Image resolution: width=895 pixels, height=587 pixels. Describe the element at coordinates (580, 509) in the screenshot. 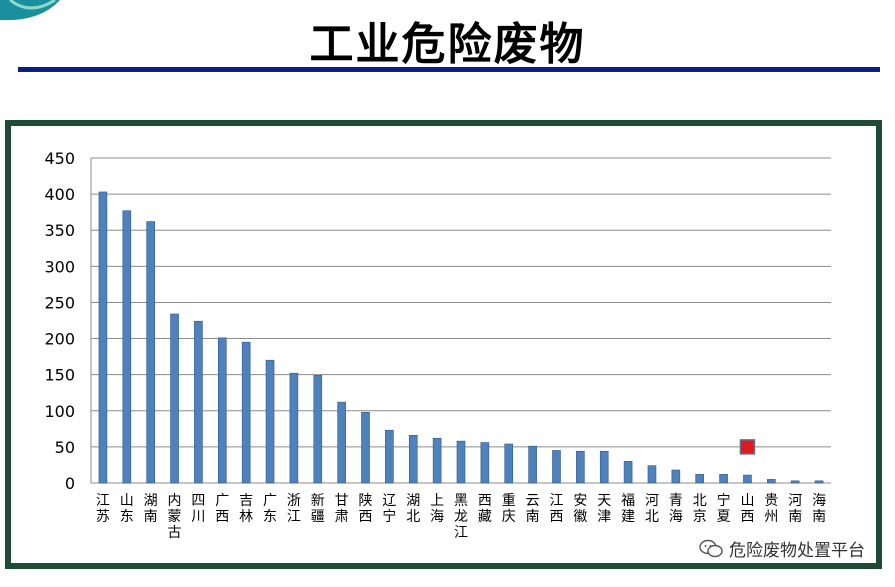

I see `x-tick-label: 安徽` at that location.